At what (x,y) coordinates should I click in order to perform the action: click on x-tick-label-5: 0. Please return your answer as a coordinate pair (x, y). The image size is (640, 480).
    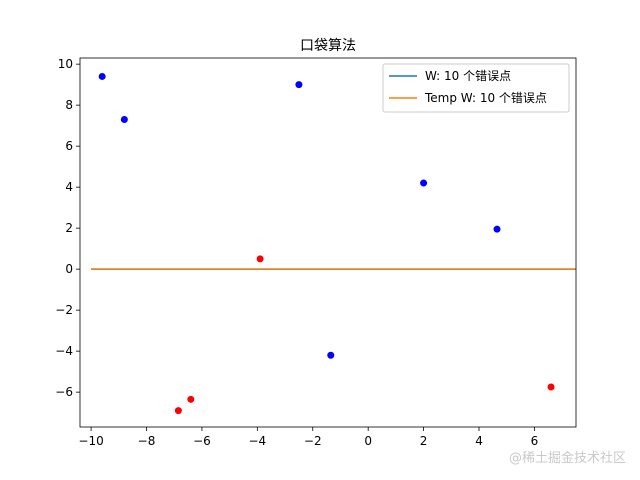
    Looking at the image, I should click on (368, 441).